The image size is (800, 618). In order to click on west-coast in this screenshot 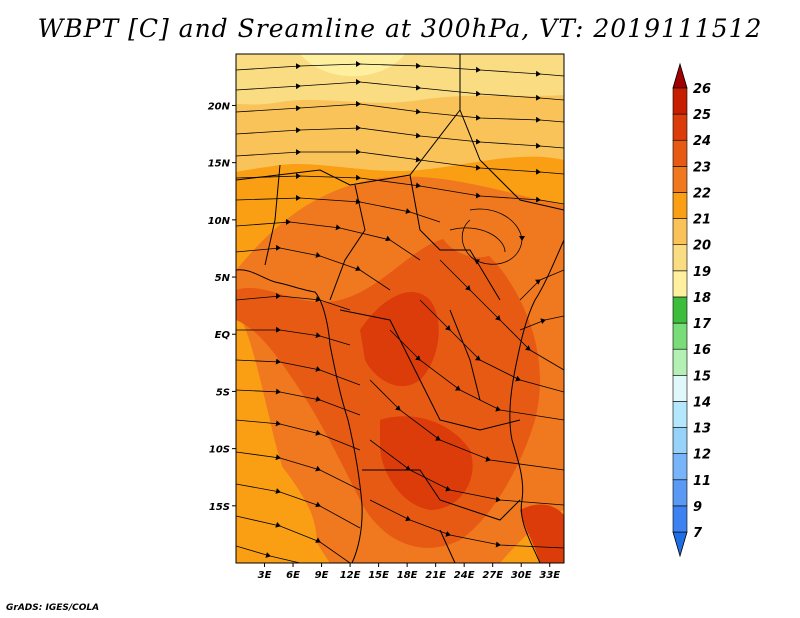, I will do `click(299, 416)`.